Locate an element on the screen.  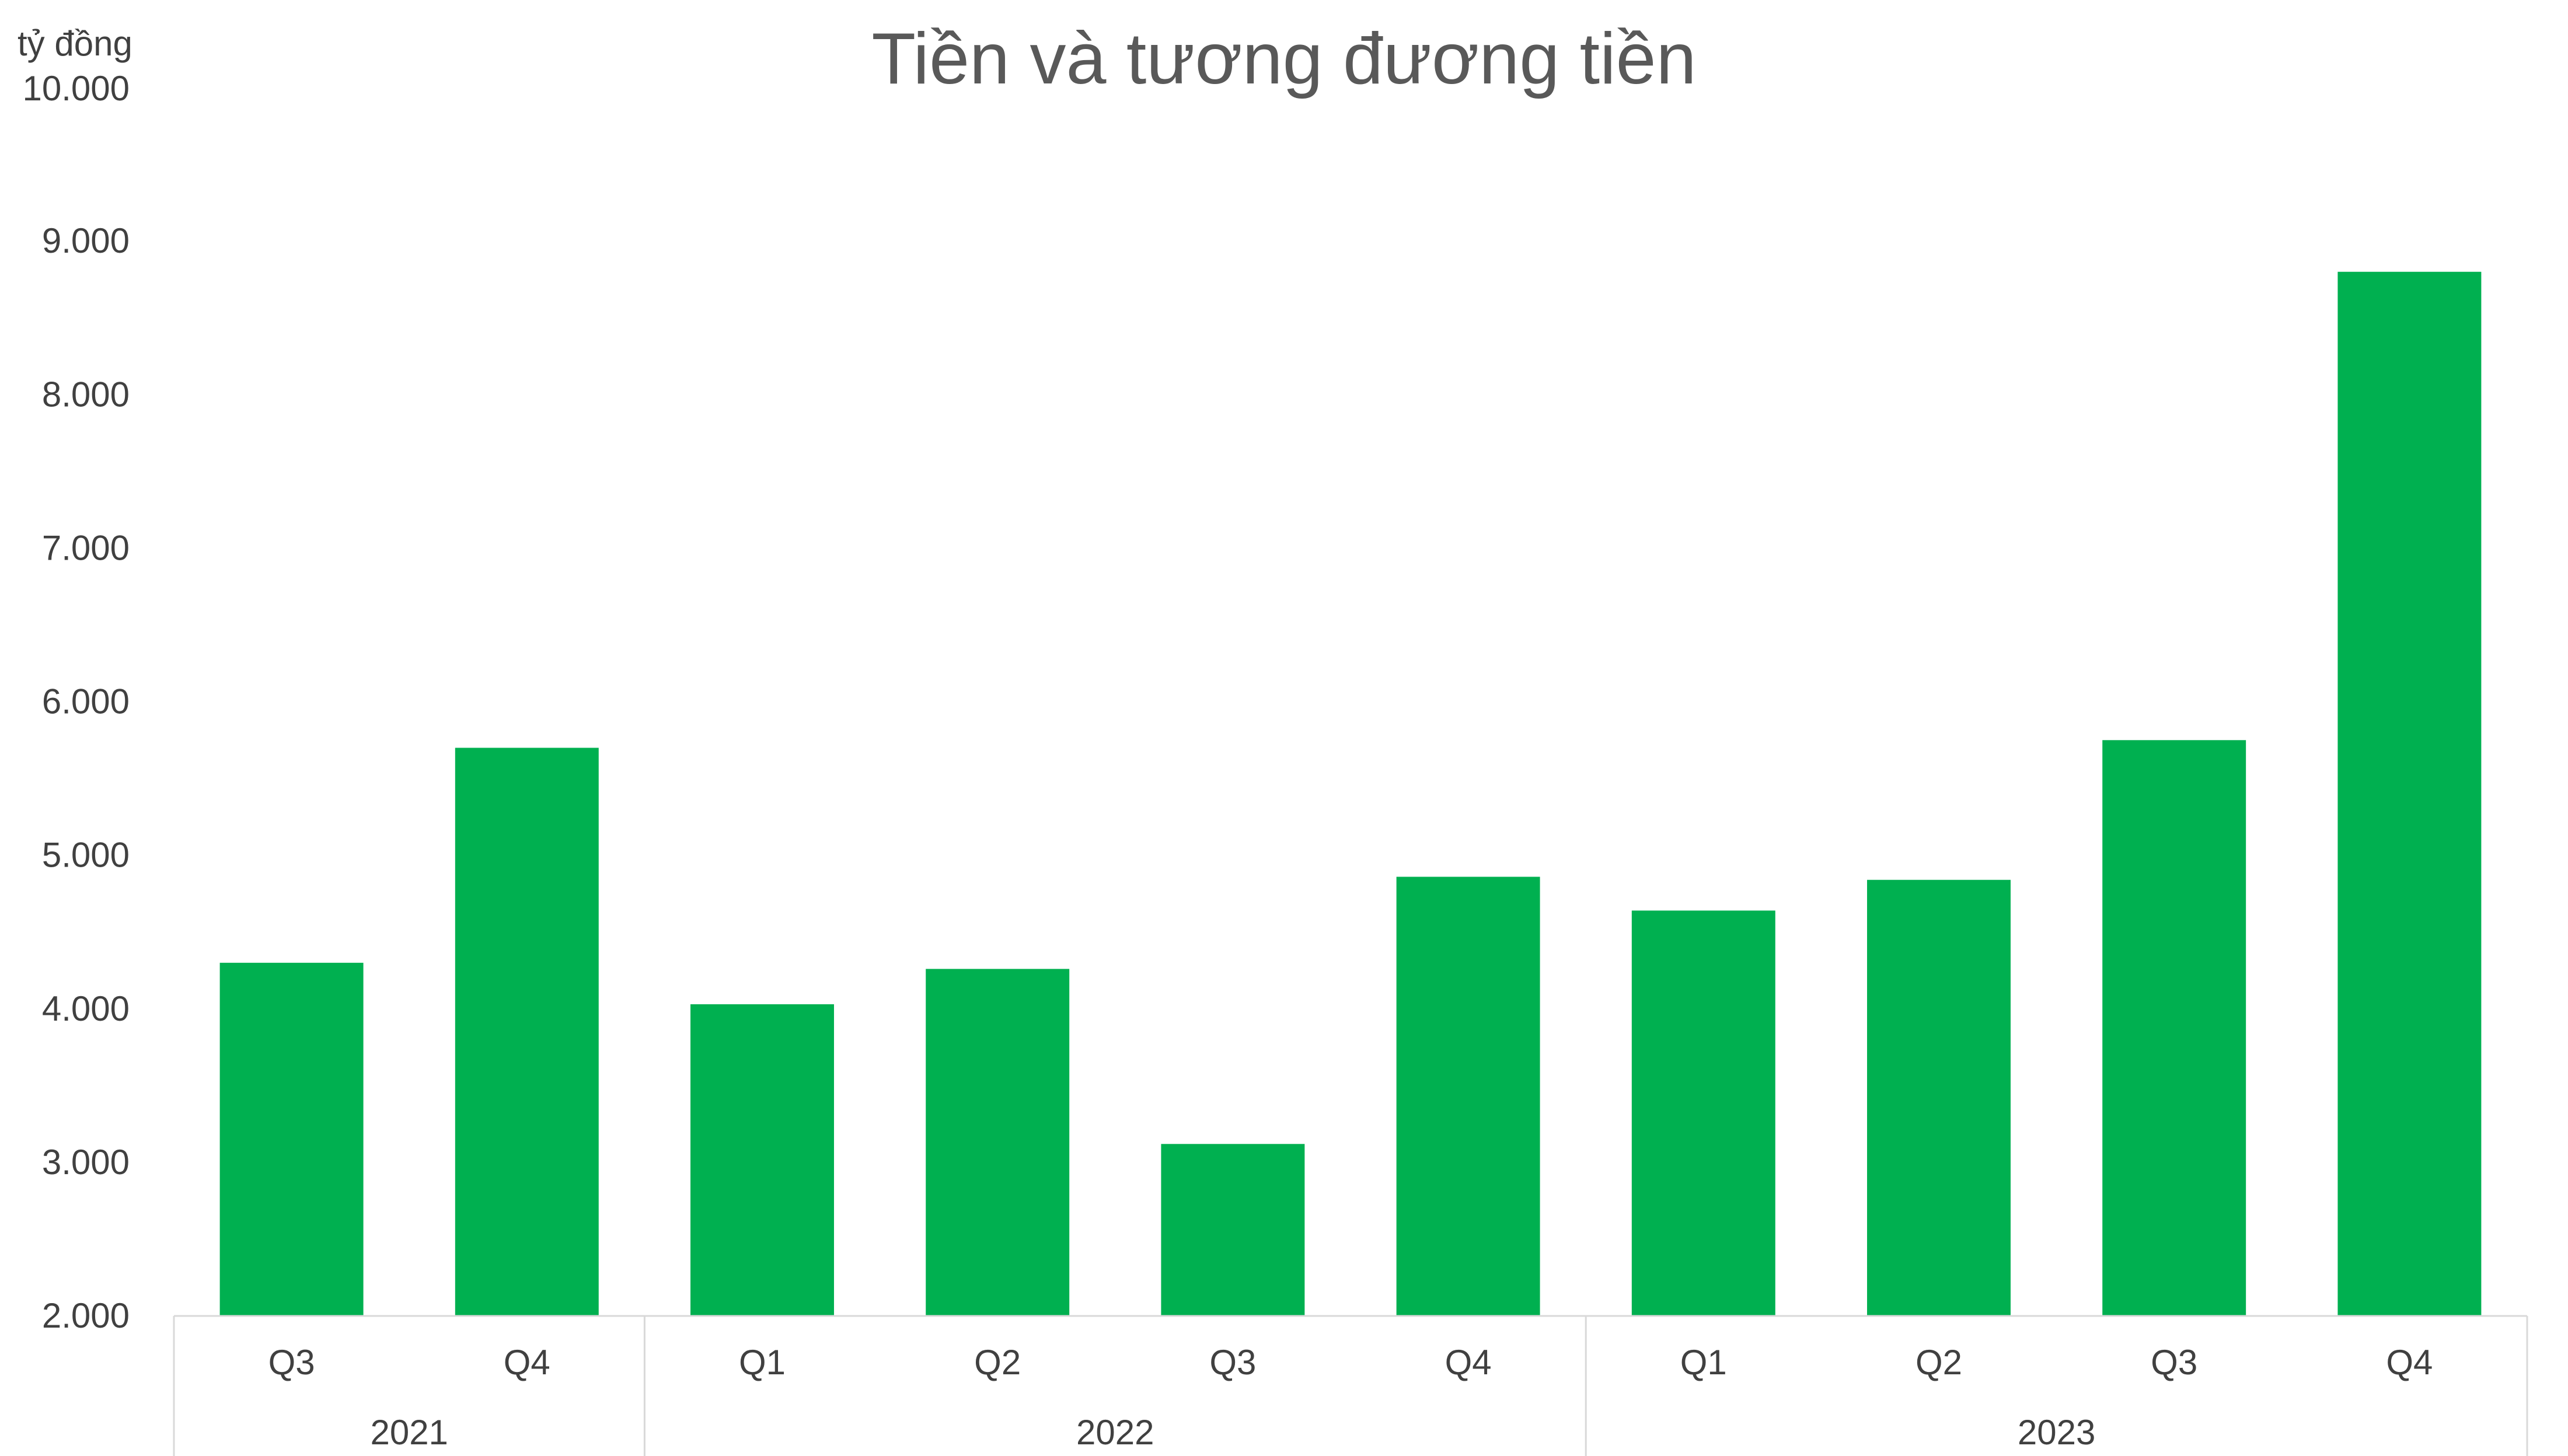
y-tick-label: 8.000 is located at coordinates (86, 395).